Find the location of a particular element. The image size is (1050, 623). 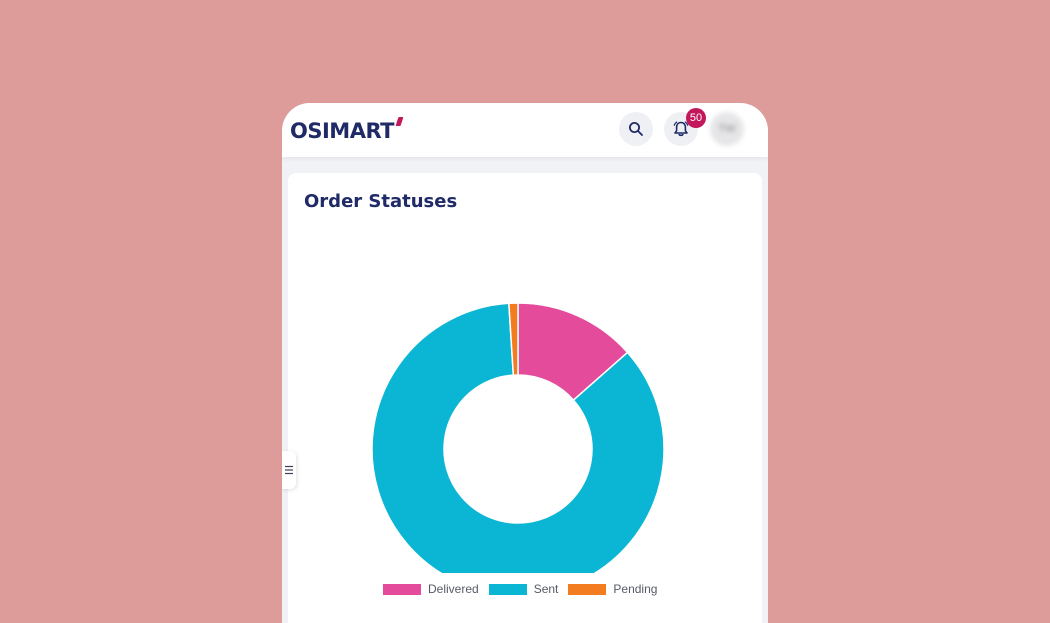

legend-item-sent: Sent is located at coordinates (523, 589).